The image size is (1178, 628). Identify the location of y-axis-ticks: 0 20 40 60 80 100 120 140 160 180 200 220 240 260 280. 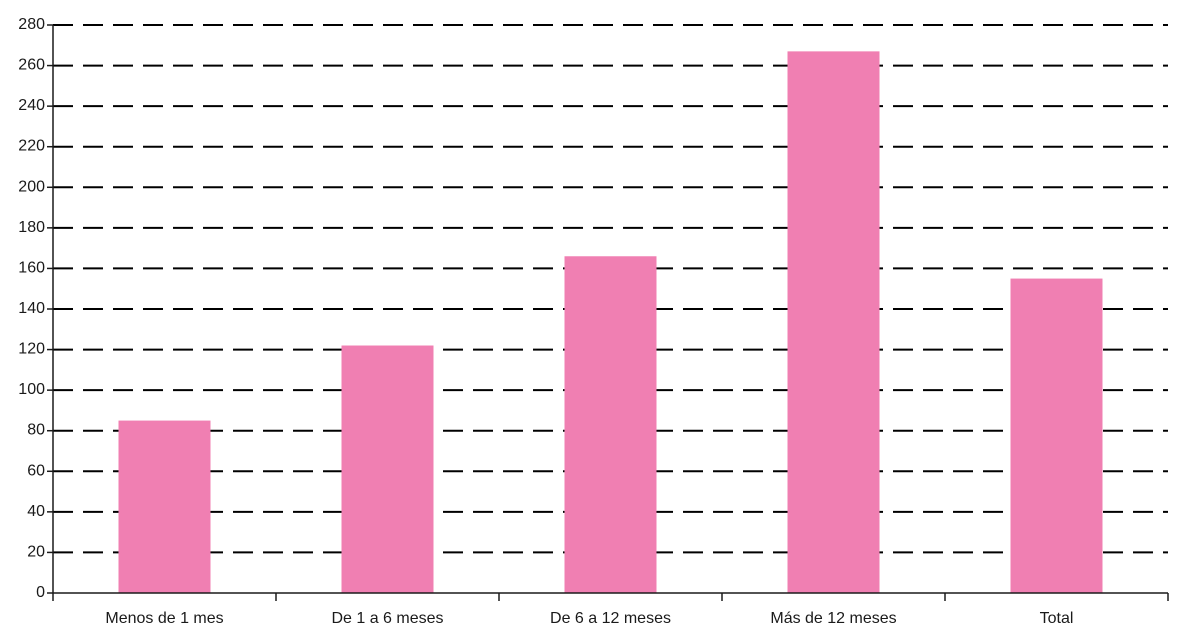
(35, 308).